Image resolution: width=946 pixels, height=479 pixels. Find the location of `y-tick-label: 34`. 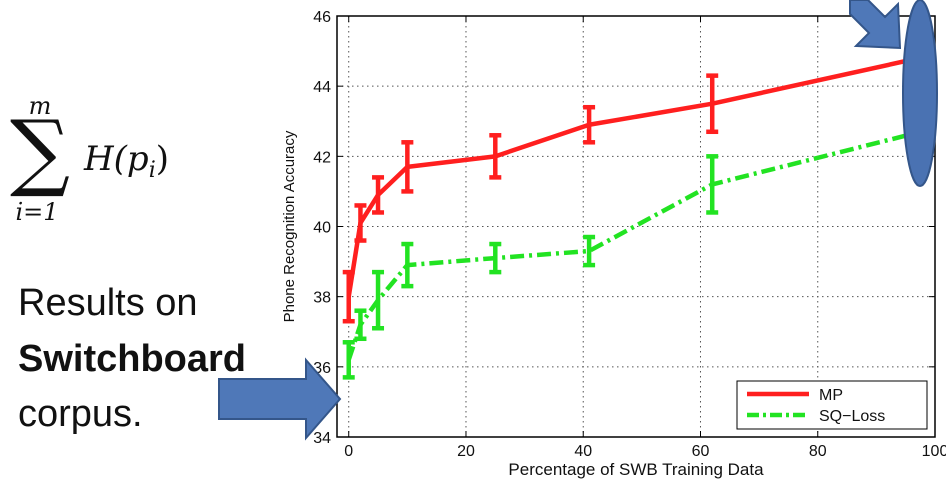

y-tick-label: 34 is located at coordinates (322, 438).